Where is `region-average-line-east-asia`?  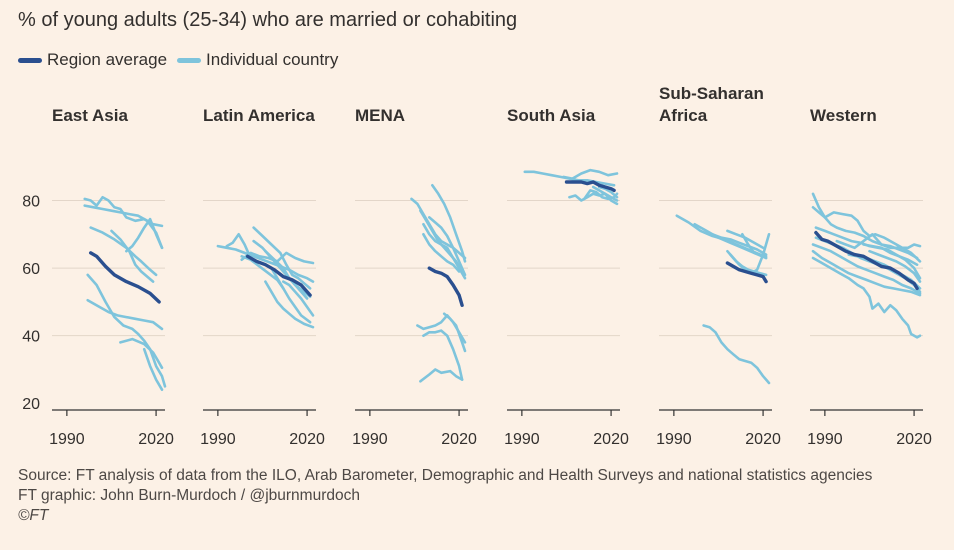 region-average-line-east-asia is located at coordinates (125, 277).